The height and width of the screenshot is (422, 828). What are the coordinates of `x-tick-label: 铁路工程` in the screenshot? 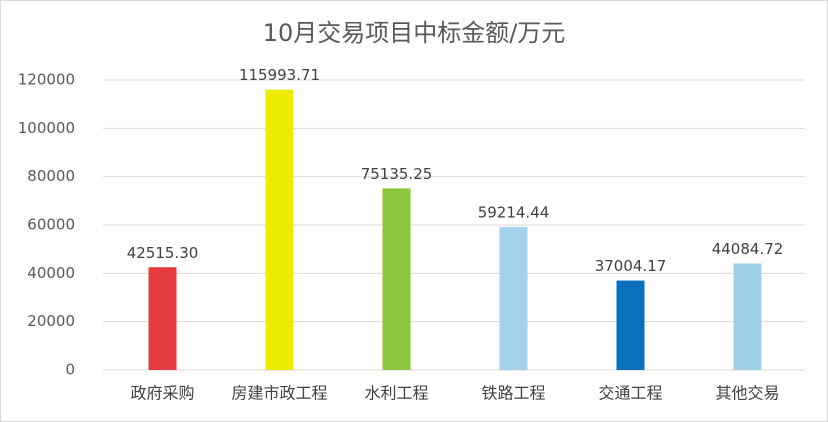 It's located at (513, 393).